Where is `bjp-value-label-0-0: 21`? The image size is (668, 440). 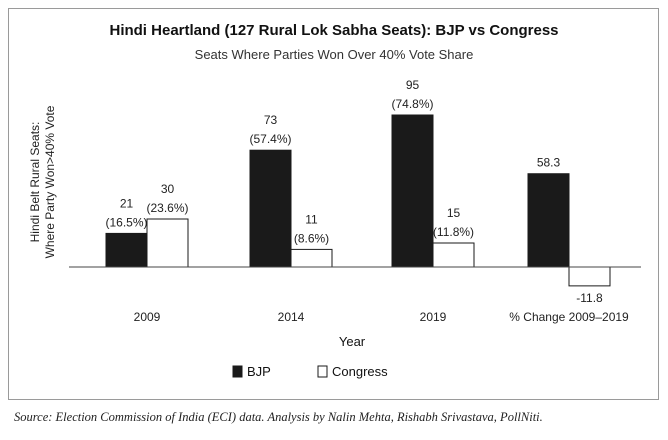 bjp-value-label-0-0: 21 is located at coordinates (127, 203).